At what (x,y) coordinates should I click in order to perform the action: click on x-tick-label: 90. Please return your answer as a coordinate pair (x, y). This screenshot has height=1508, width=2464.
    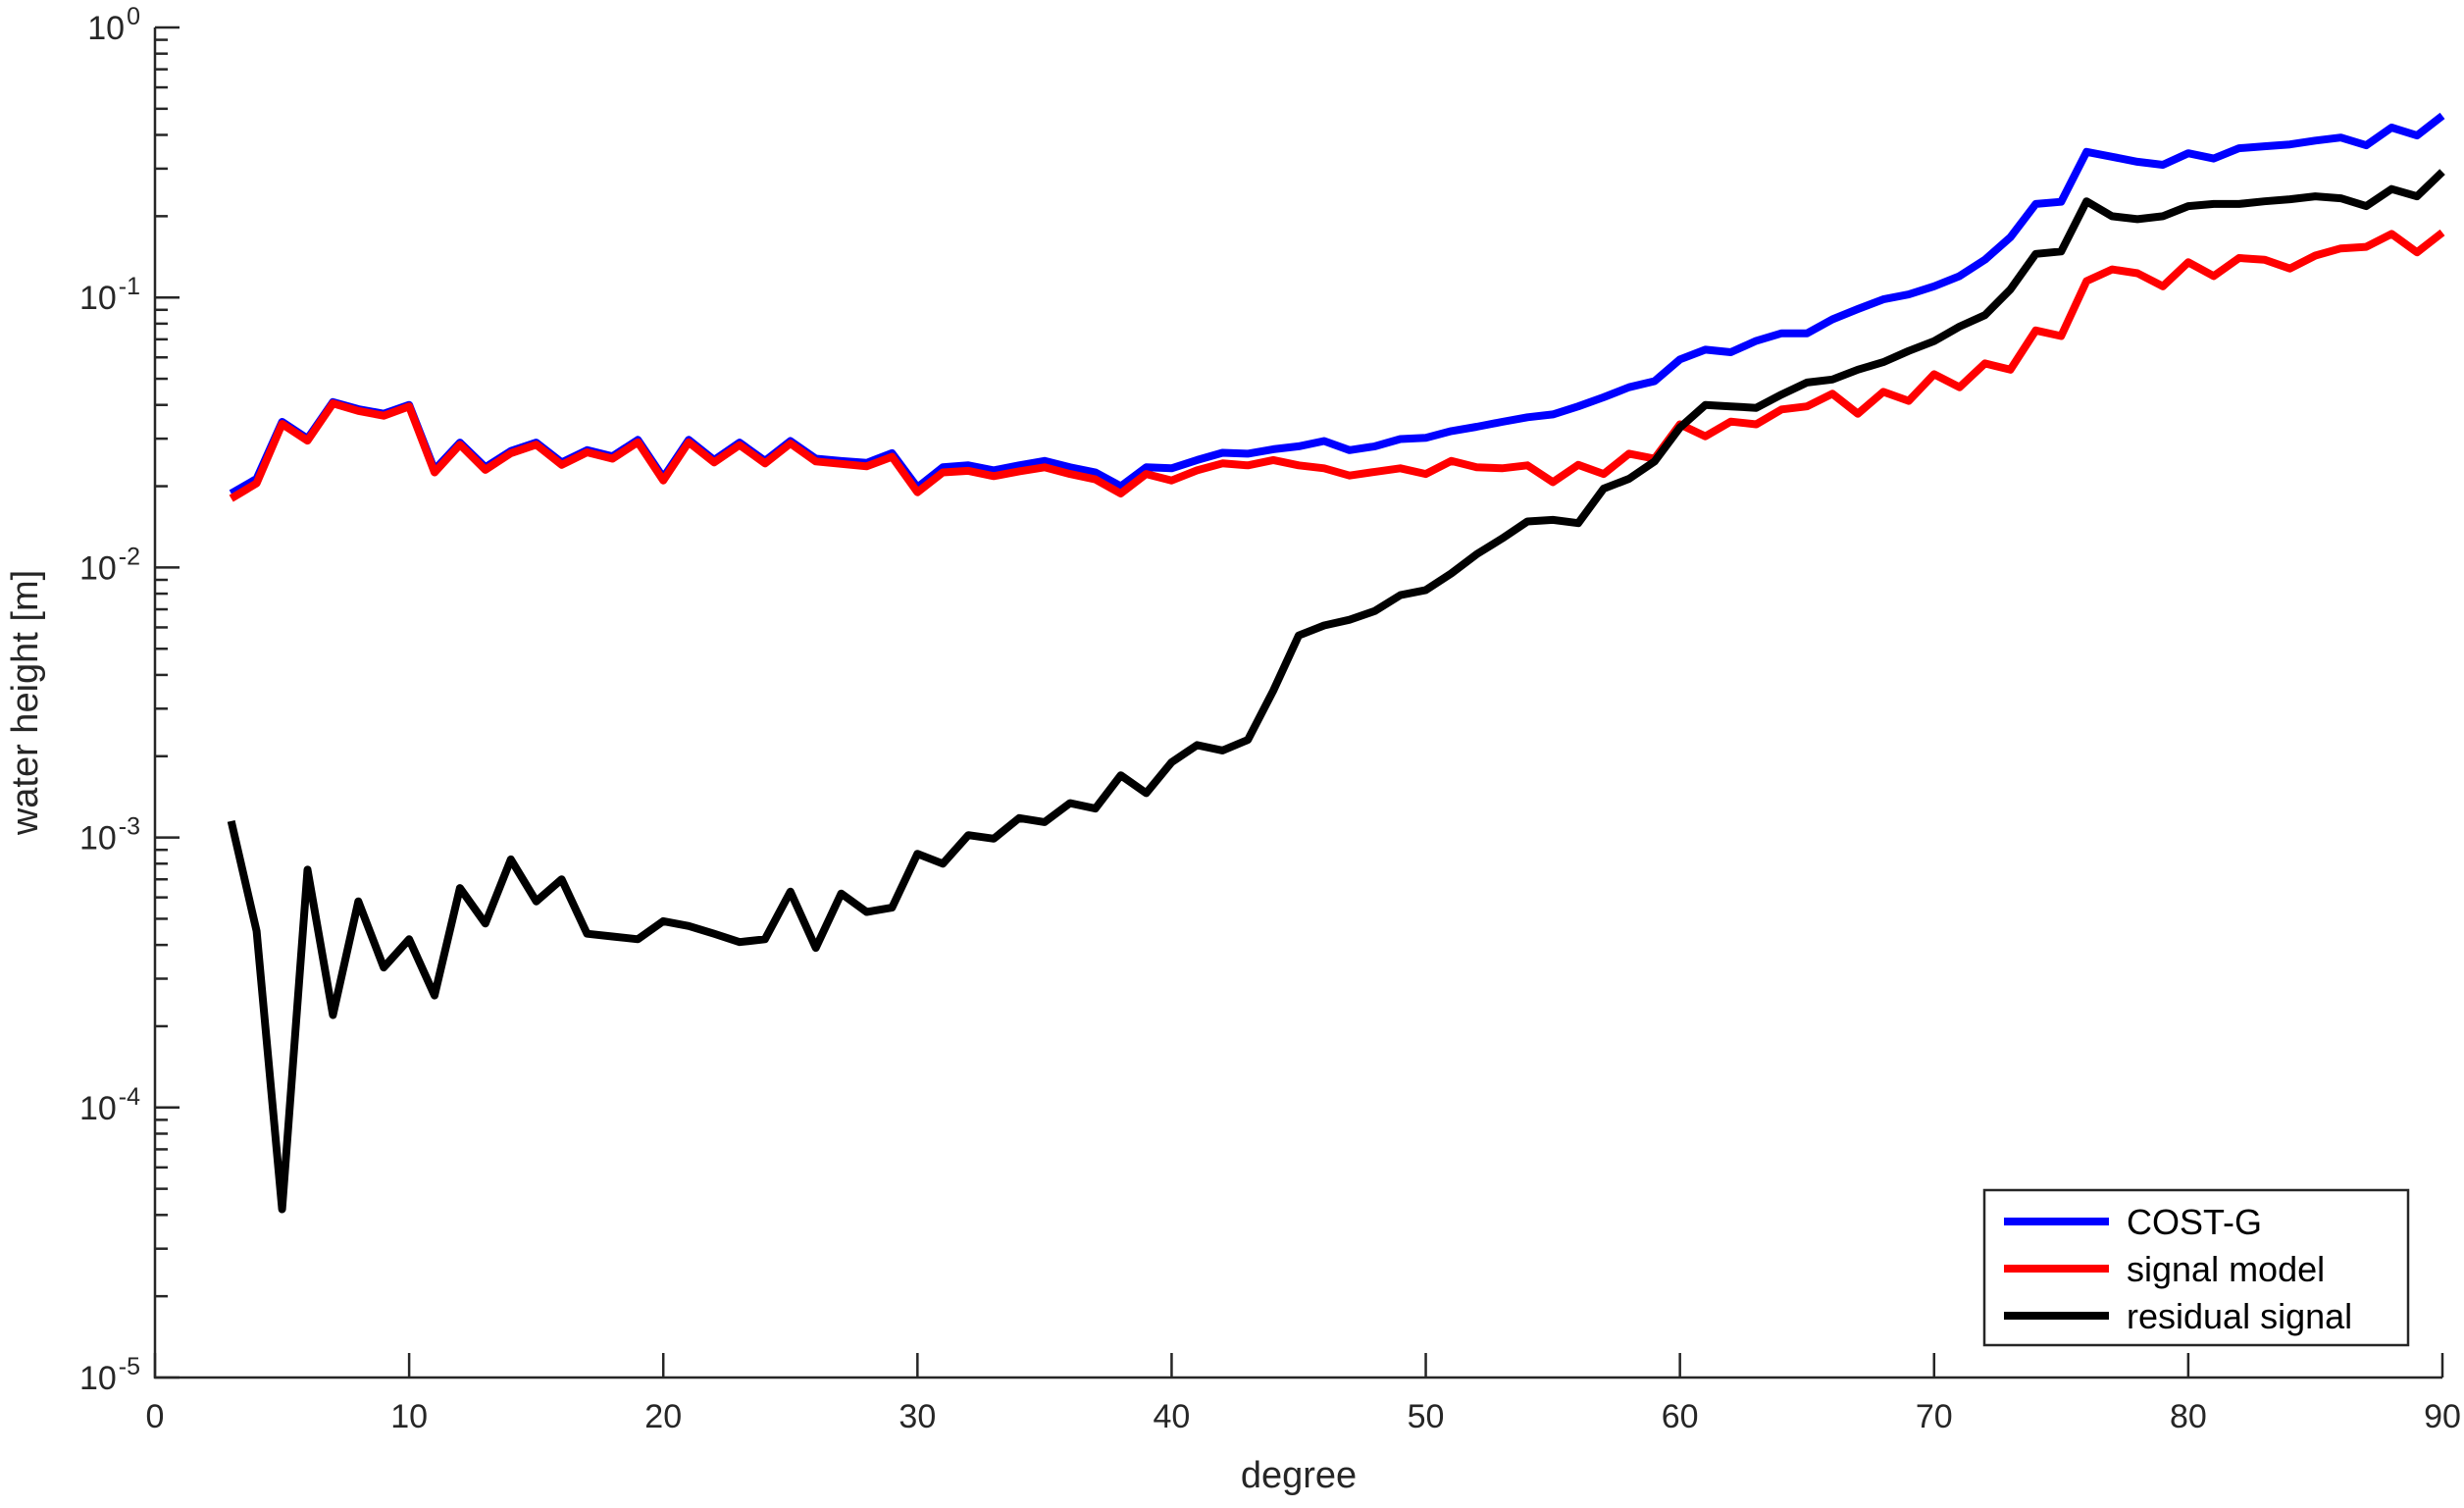
    Looking at the image, I should click on (2442, 1416).